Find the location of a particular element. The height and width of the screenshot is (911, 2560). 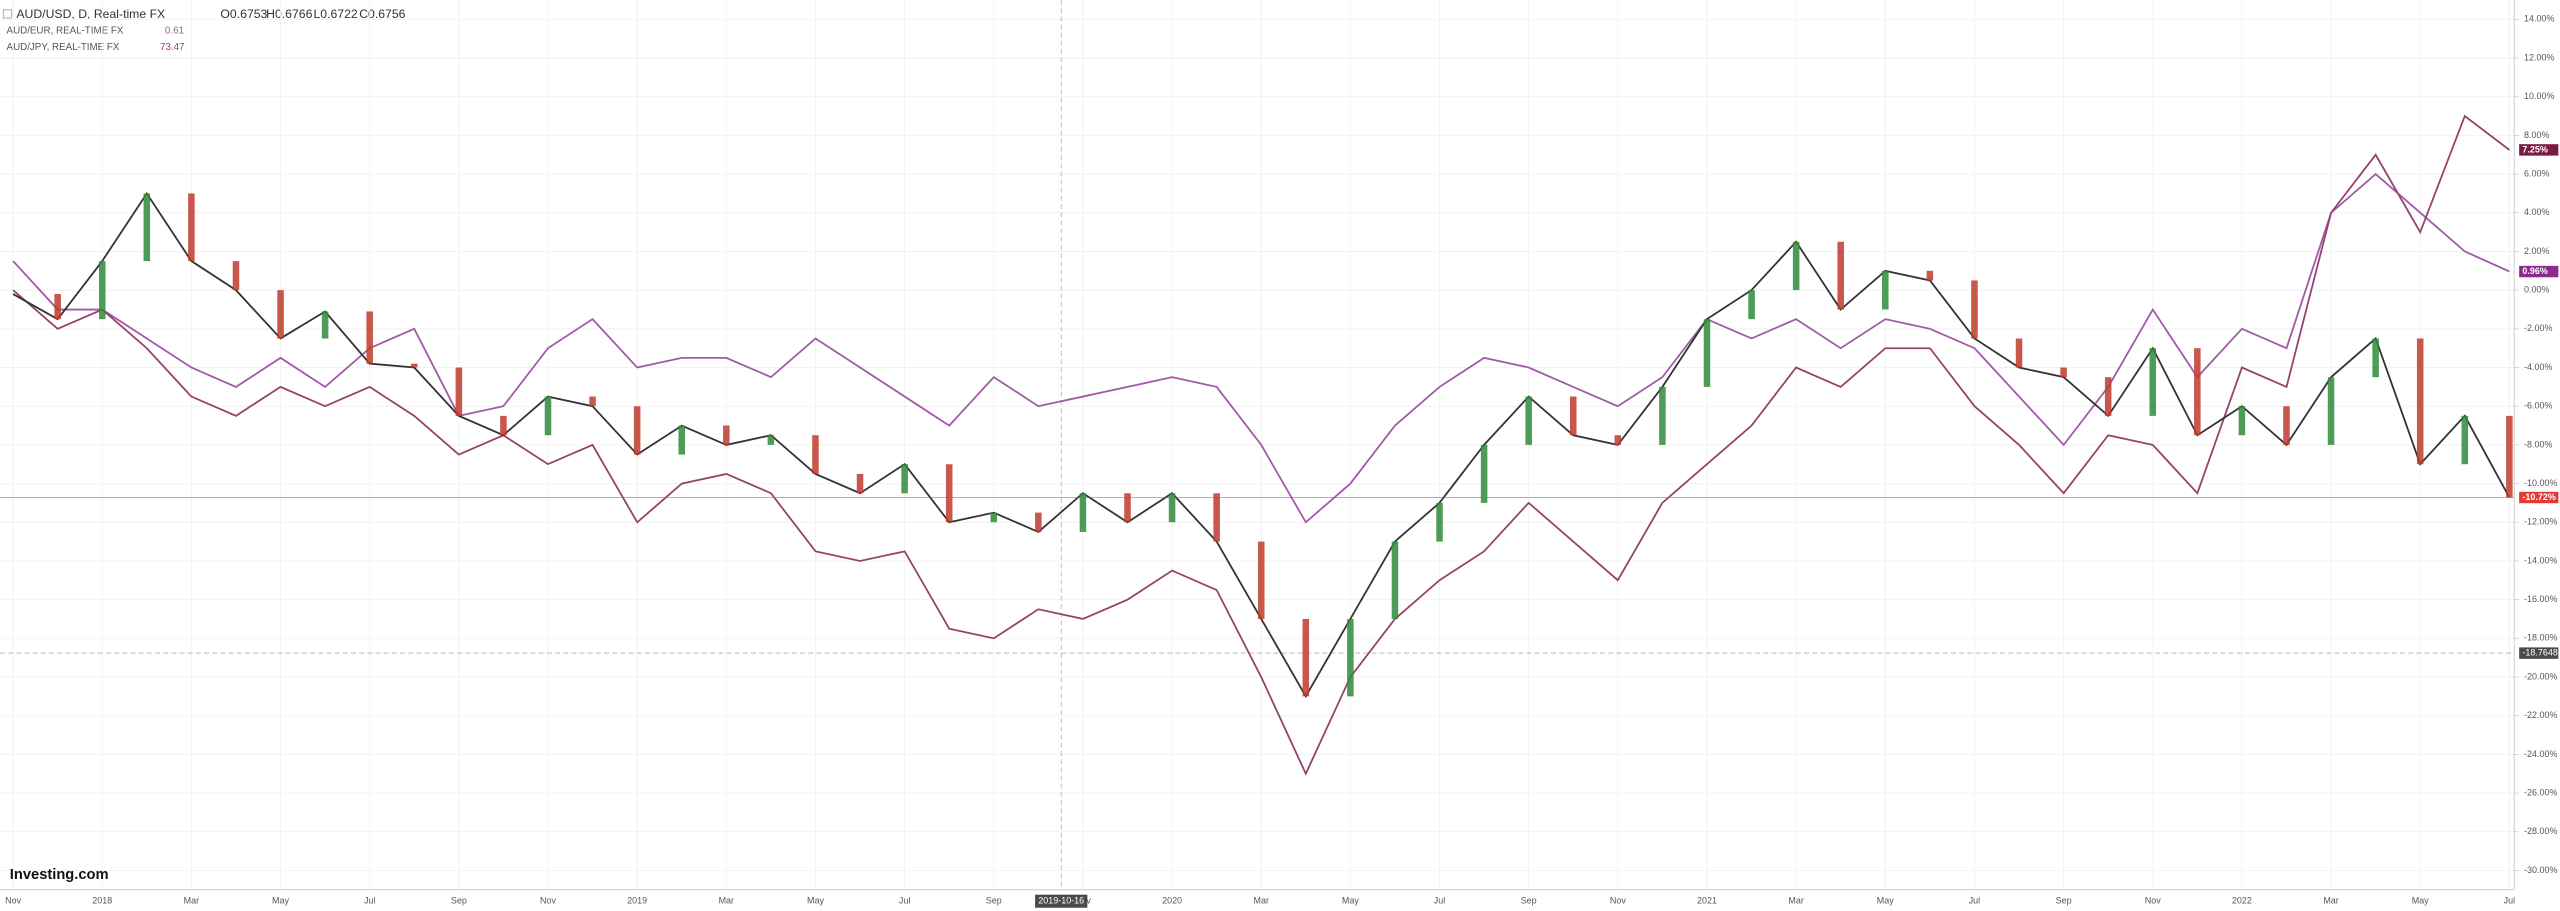

y-tick-label: -14.00% is located at coordinates (2540, 560).